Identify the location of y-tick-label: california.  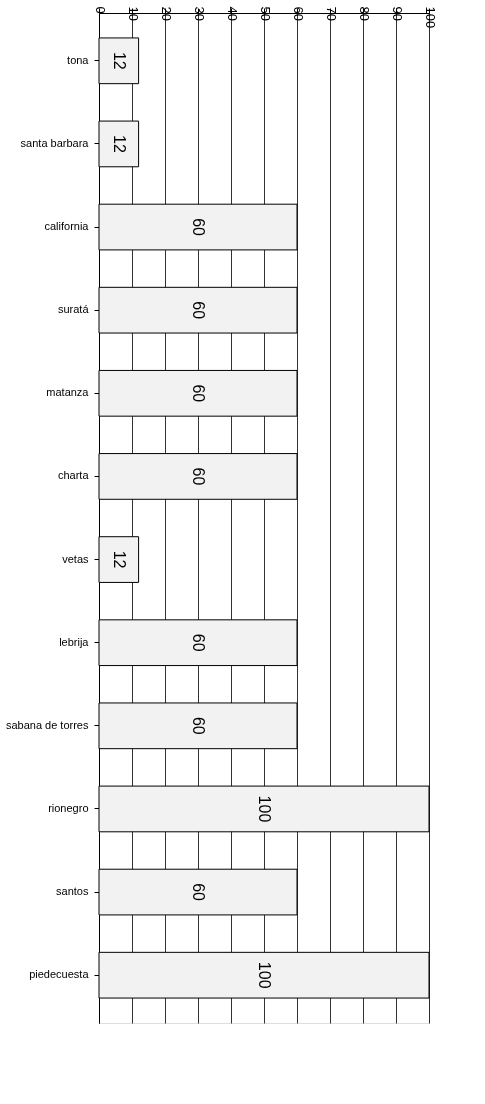
(67, 226).